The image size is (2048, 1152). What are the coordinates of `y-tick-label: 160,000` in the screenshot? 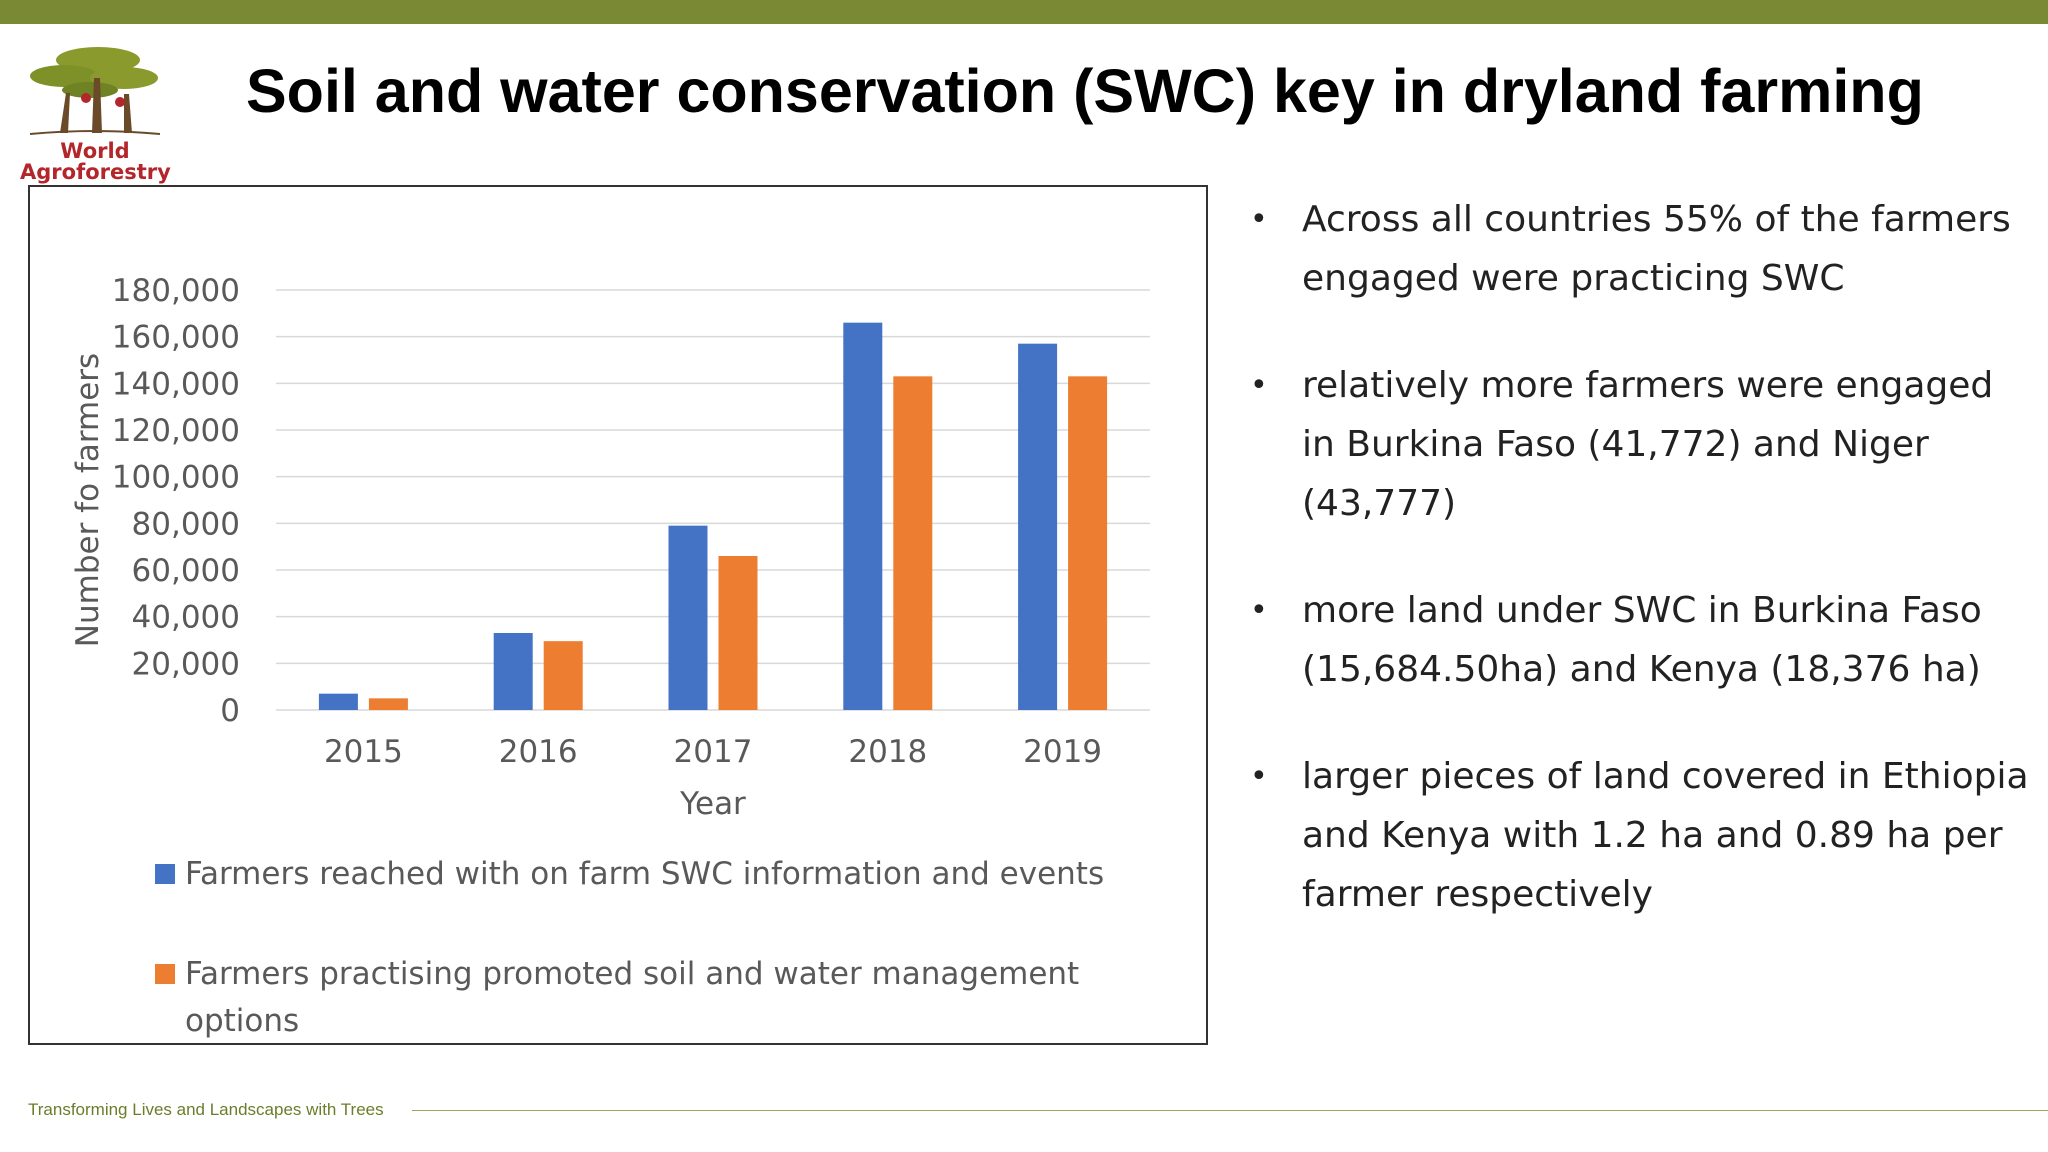 It's located at (176, 338).